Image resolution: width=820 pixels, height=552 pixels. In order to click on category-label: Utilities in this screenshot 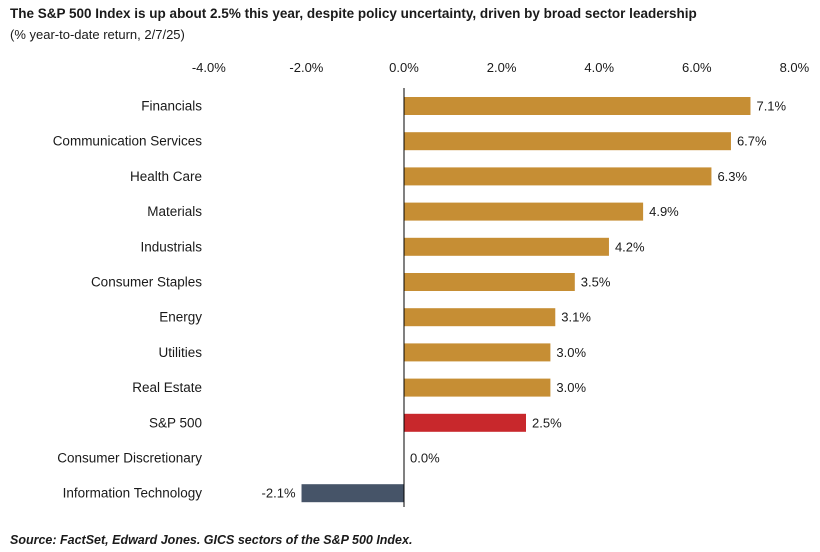, I will do `click(180, 352)`.